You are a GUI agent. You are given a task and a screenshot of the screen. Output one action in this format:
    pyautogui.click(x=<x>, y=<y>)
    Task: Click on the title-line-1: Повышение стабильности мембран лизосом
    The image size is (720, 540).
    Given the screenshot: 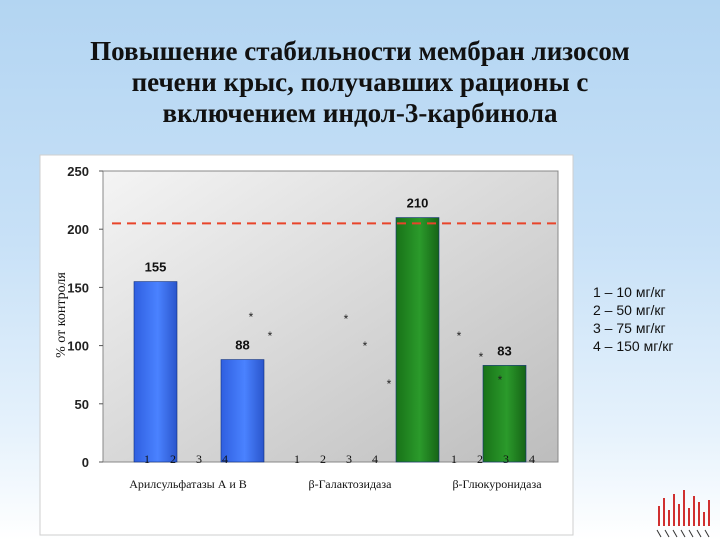 What is the action you would take?
    pyautogui.click(x=360, y=51)
    